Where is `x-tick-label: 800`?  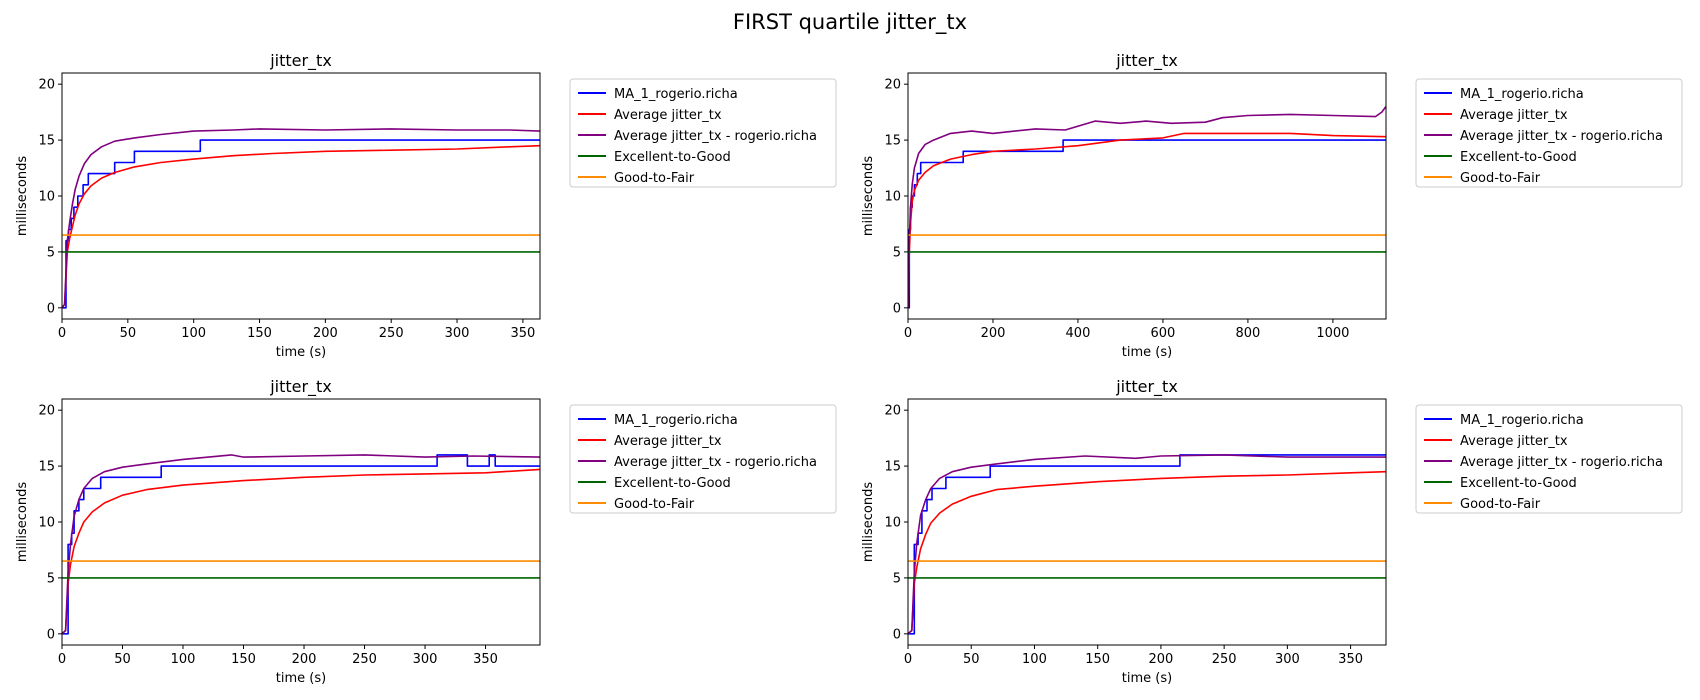
x-tick-label: 800 is located at coordinates (1247, 333).